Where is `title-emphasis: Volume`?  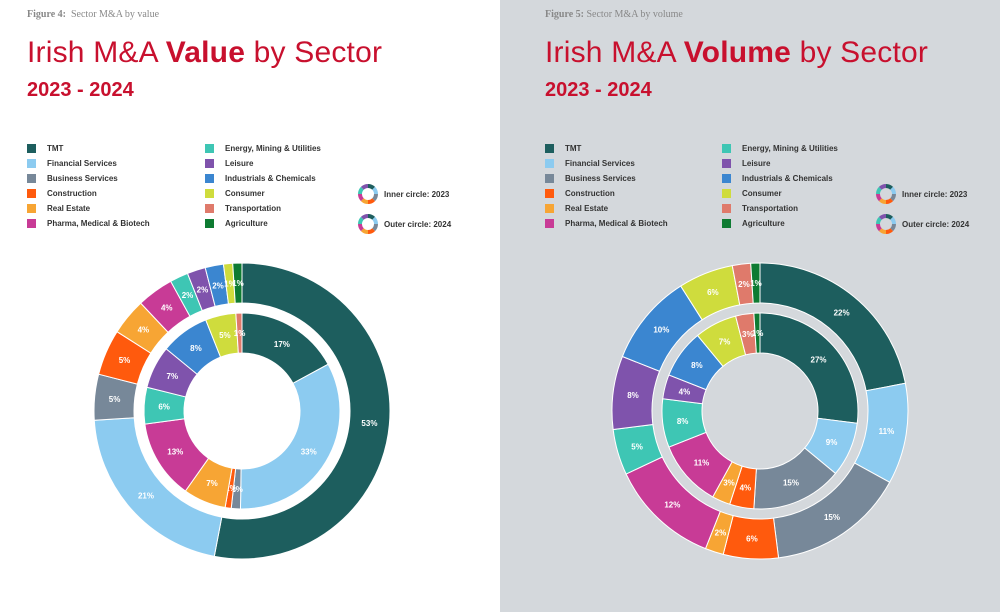
title-emphasis: Volume is located at coordinates (737, 52).